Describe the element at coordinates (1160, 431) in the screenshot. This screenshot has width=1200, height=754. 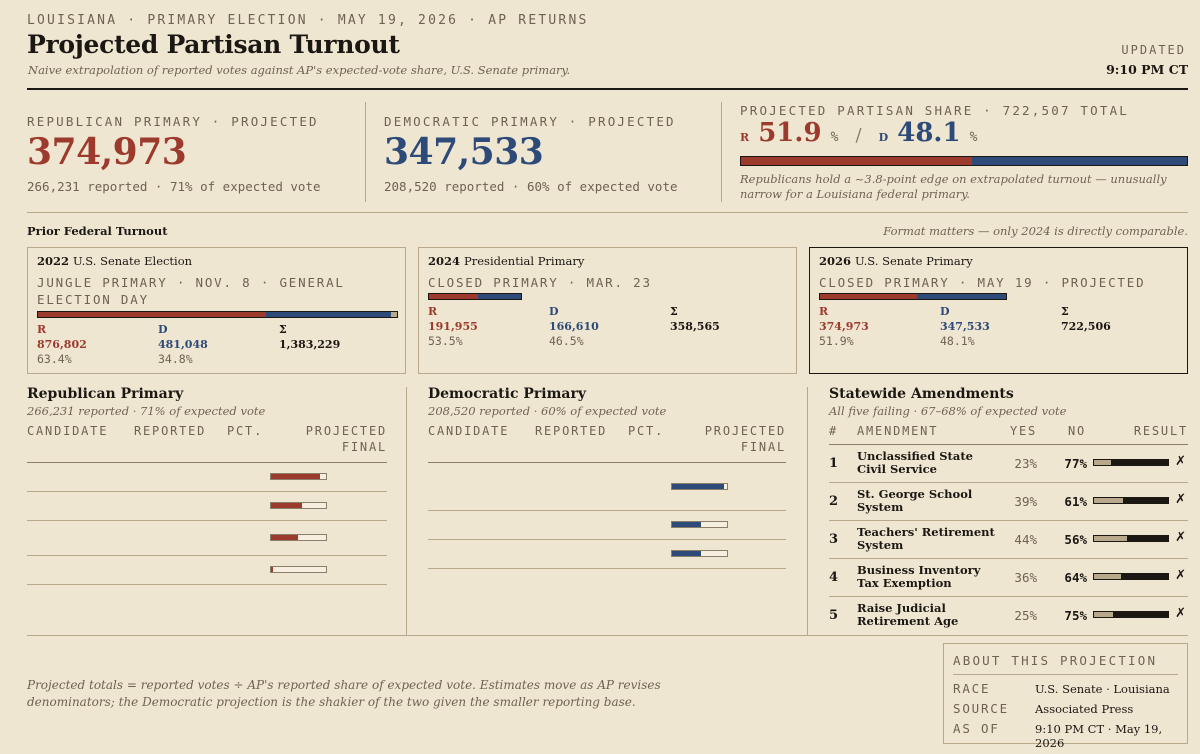
I see `col-result: RESULT` at that location.